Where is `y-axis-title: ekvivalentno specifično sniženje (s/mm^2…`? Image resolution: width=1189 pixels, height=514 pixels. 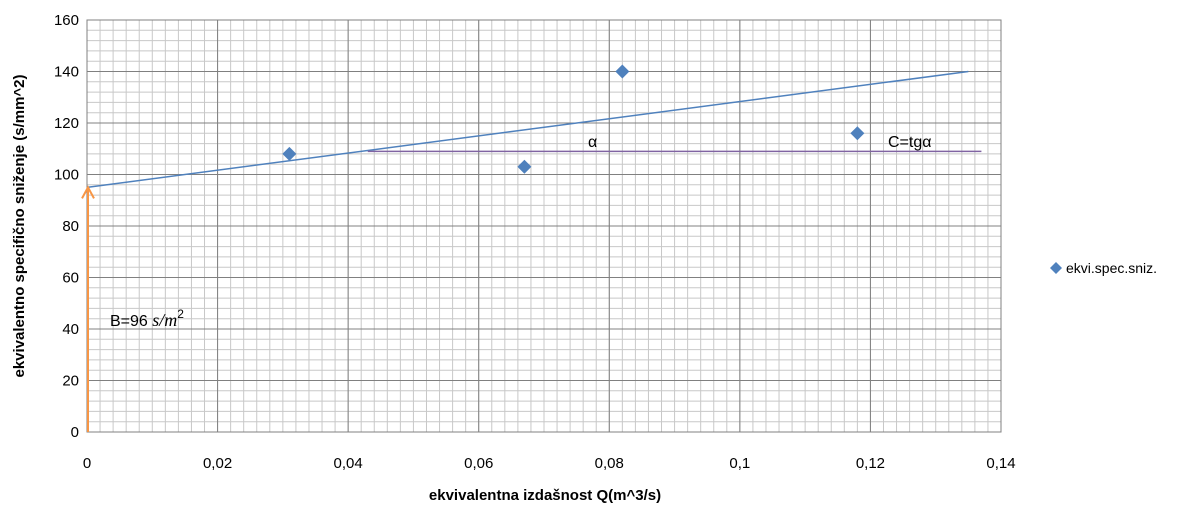
y-axis-title: ekvivalentno specifično sniženje (s/mm^2… is located at coordinates (19, 225).